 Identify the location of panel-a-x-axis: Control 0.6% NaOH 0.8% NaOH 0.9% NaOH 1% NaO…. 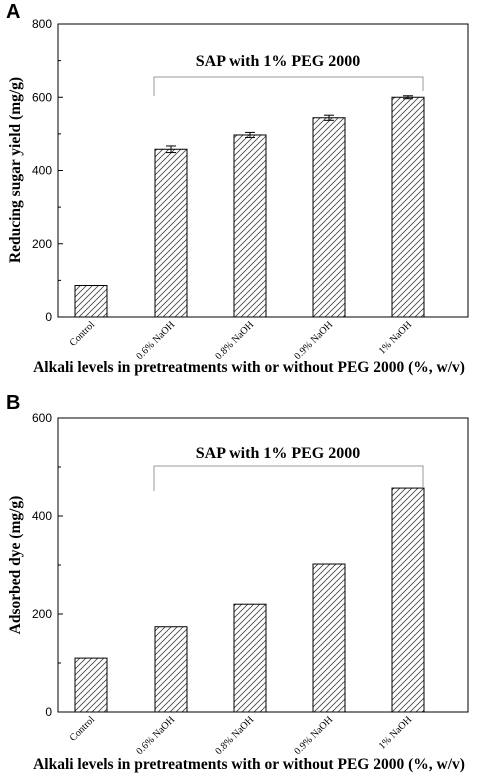
(241, 337).